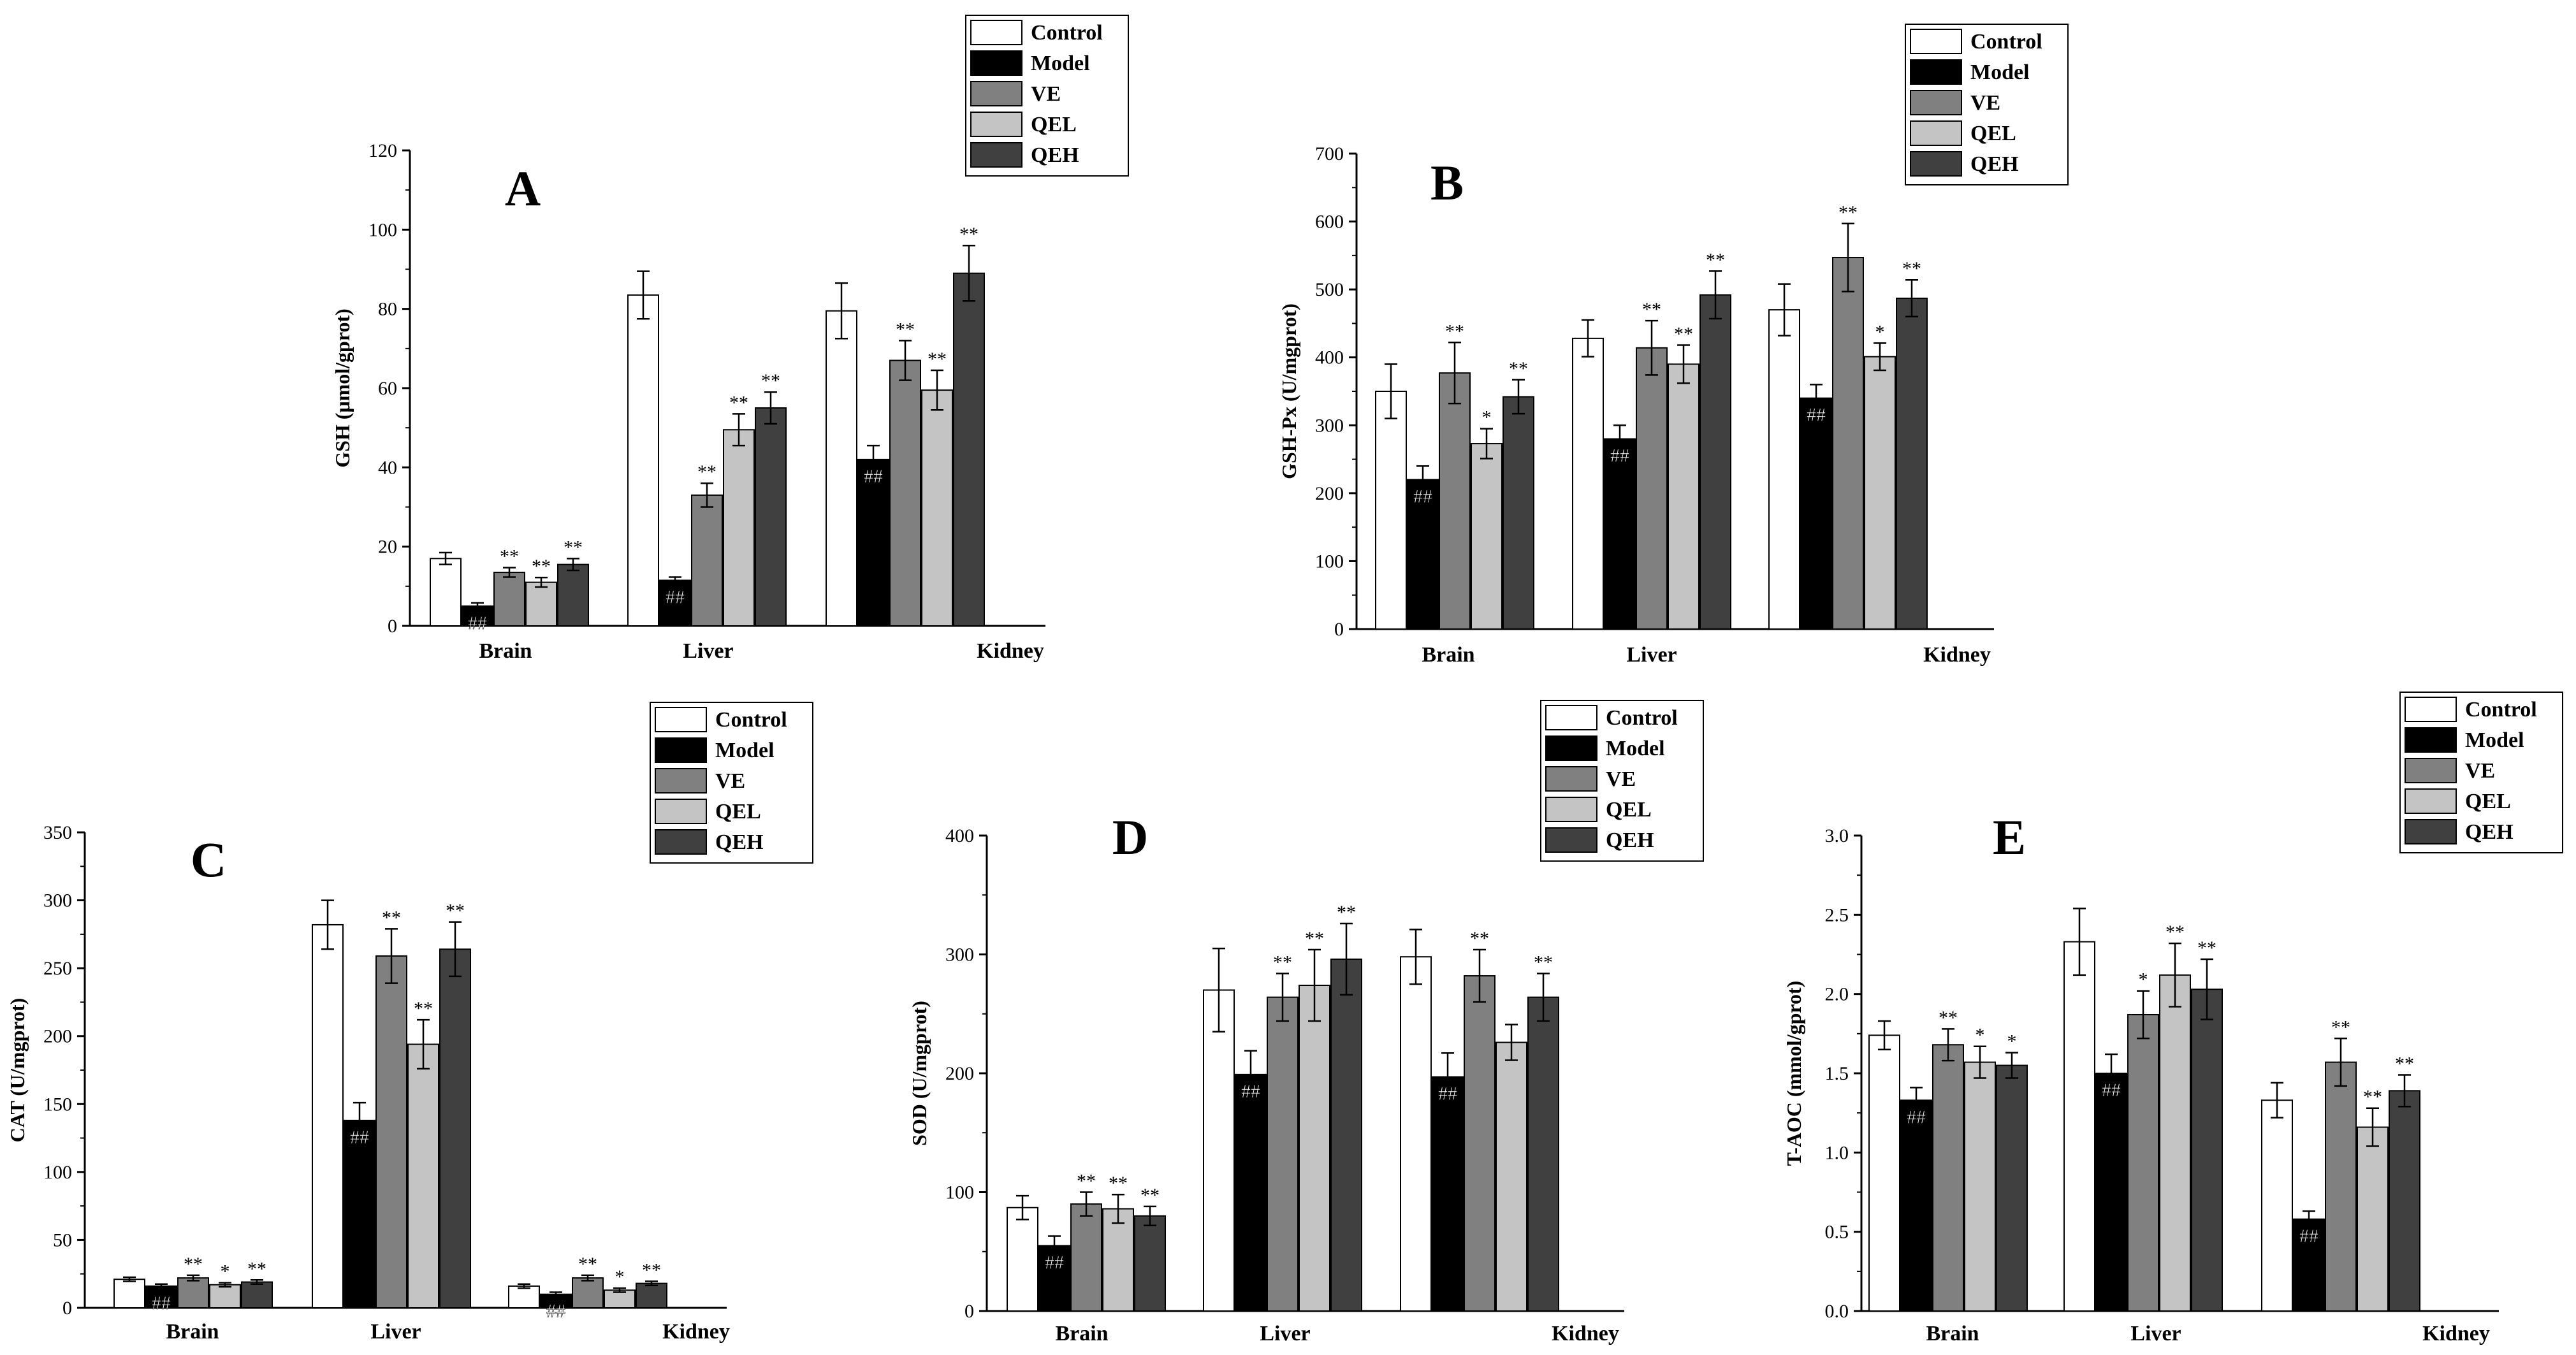  Describe the element at coordinates (2489, 832) in the screenshot. I see `legend-label-qeh: QEH` at that location.